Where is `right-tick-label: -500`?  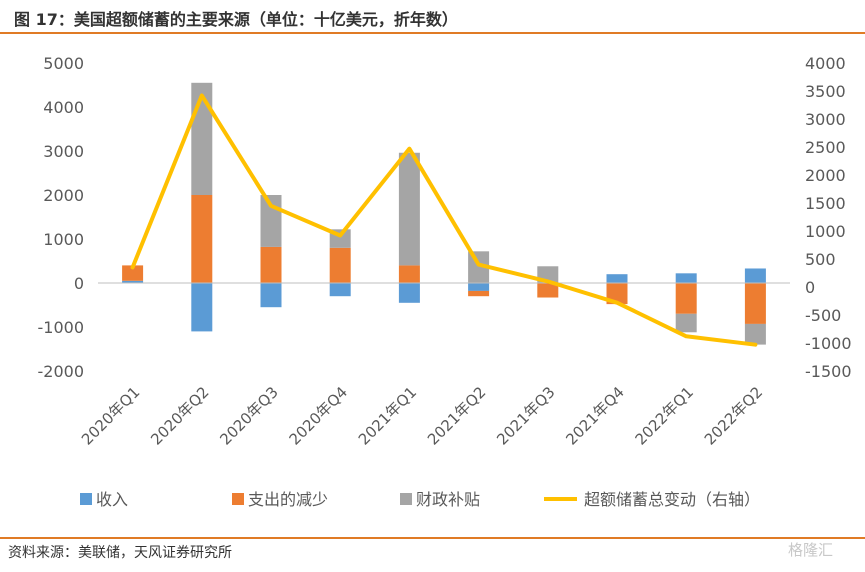
right-tick-label: -500 is located at coordinates (823, 315).